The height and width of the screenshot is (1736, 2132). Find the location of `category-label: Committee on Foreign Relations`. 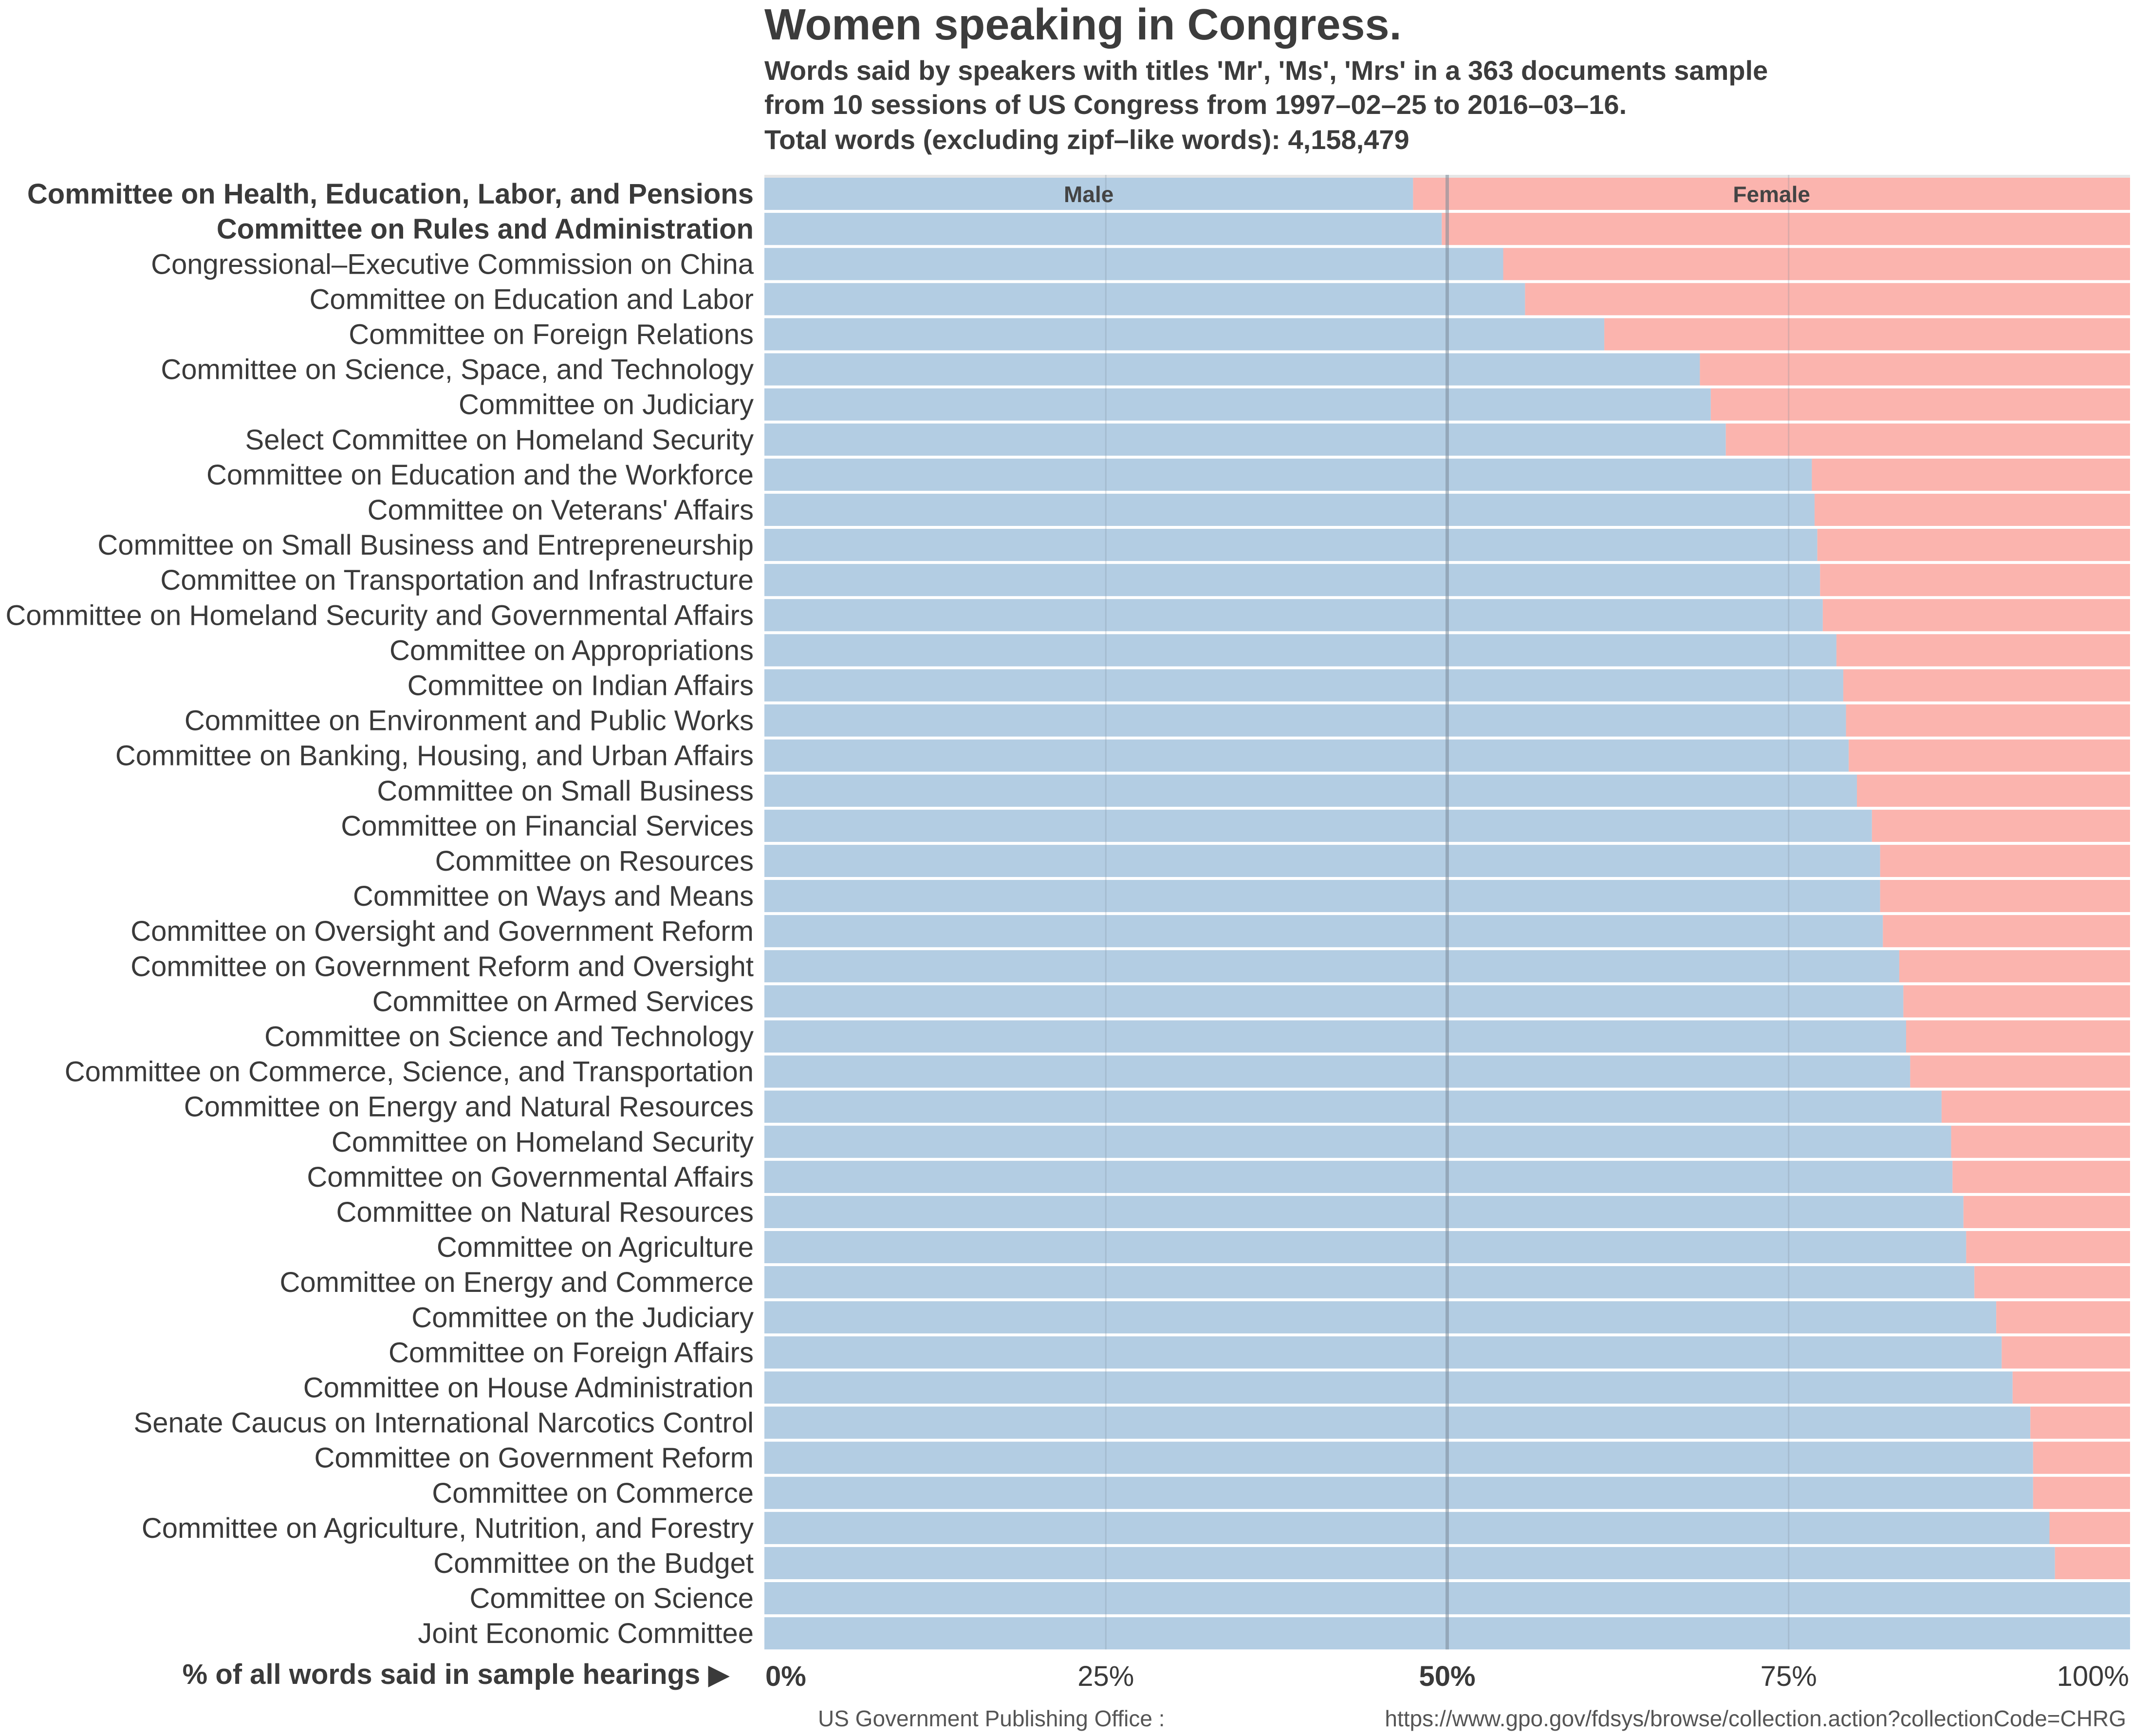

category-label: Committee on Foreign Relations is located at coordinates (551, 334).